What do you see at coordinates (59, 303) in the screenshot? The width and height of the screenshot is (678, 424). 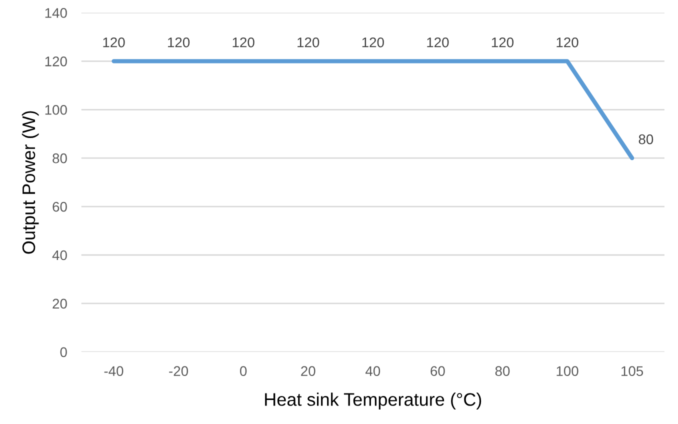 I see `y-tick-label: 20` at bounding box center [59, 303].